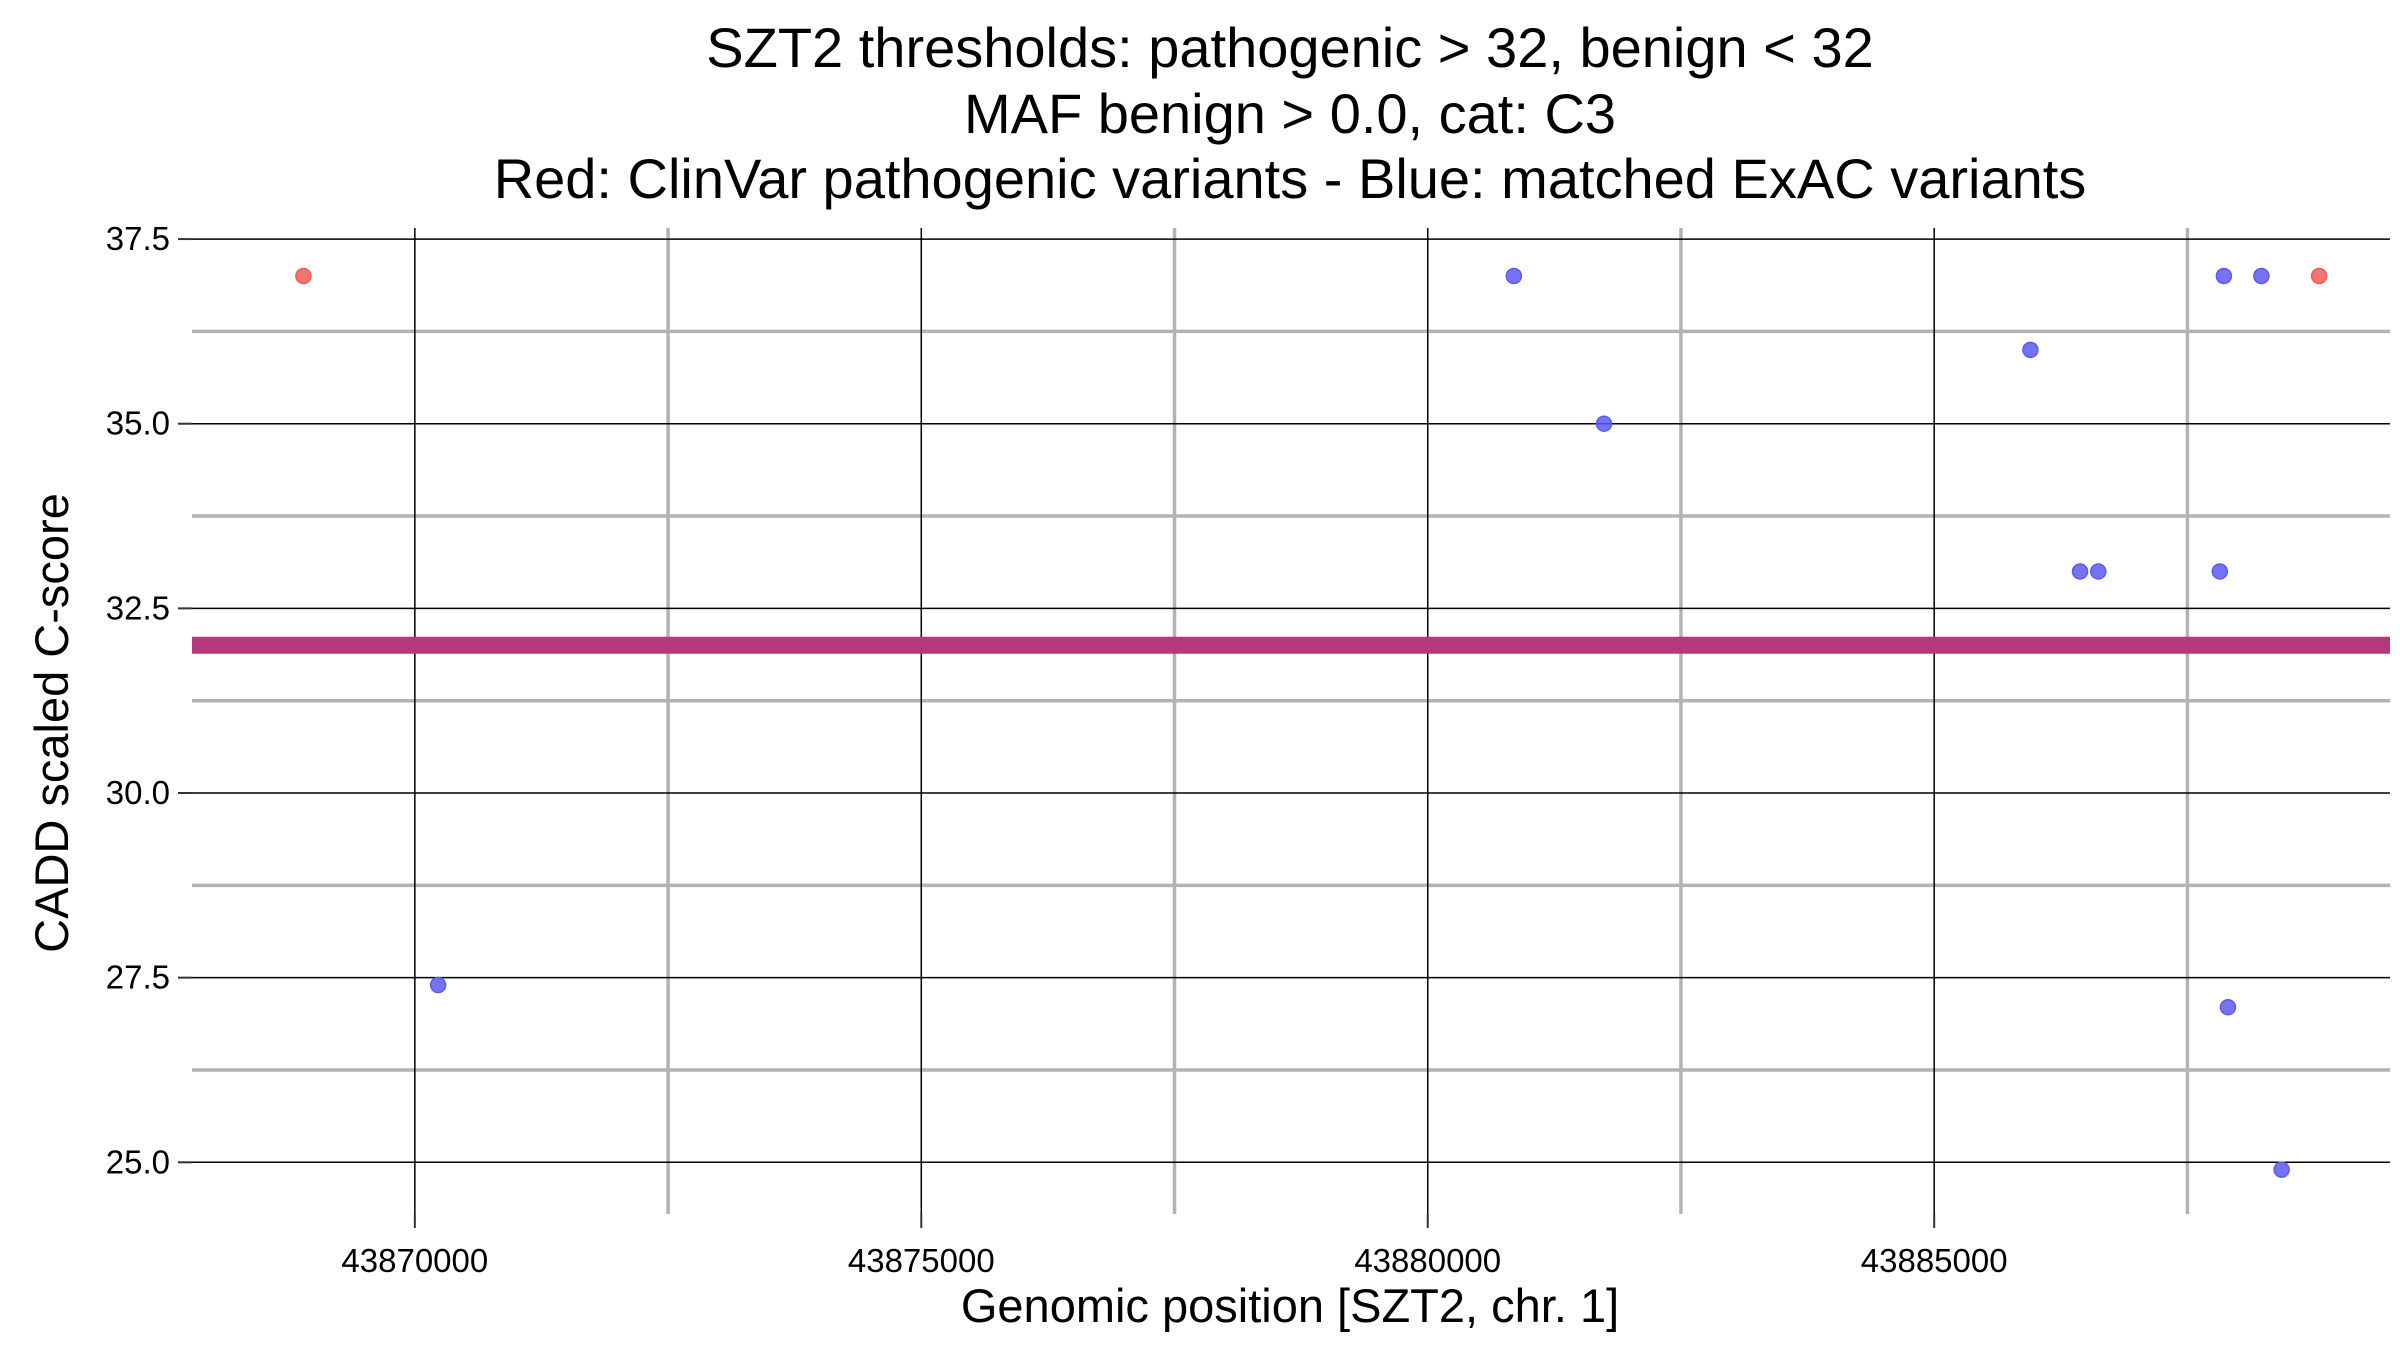  Describe the element at coordinates (1174, 1246) in the screenshot. I see `x-axis-ticks: 43870000 43875000 43880000 43885000` at that location.